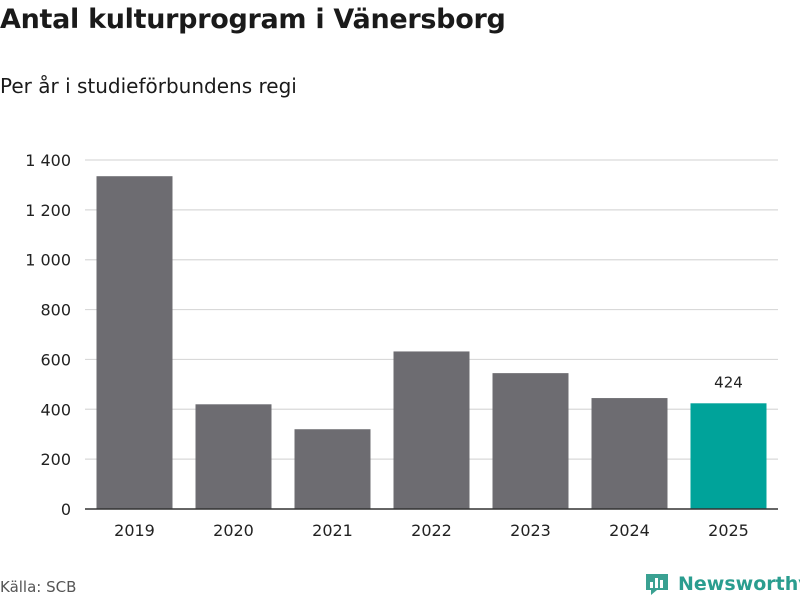 The image size is (800, 600). I want to click on x-tick-label: 2022, so click(431, 530).